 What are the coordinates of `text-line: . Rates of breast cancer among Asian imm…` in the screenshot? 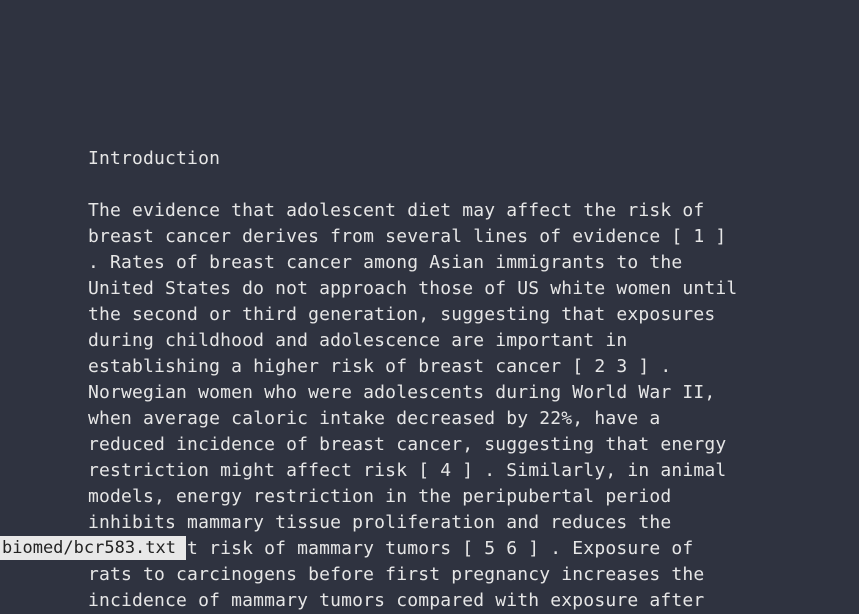 It's located at (385, 262).